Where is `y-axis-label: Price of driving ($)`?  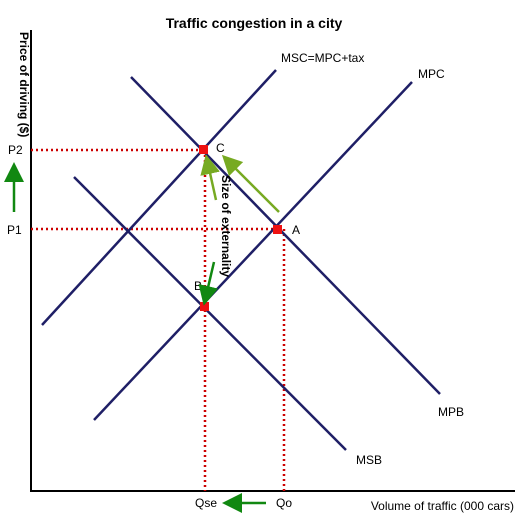
y-axis-label: Price of driving ($) is located at coordinates (24, 84).